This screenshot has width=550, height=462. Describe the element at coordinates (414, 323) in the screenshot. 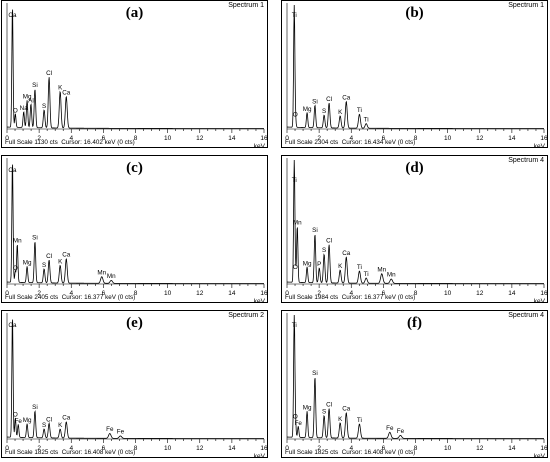

I see `panel-label: (f)` at that location.